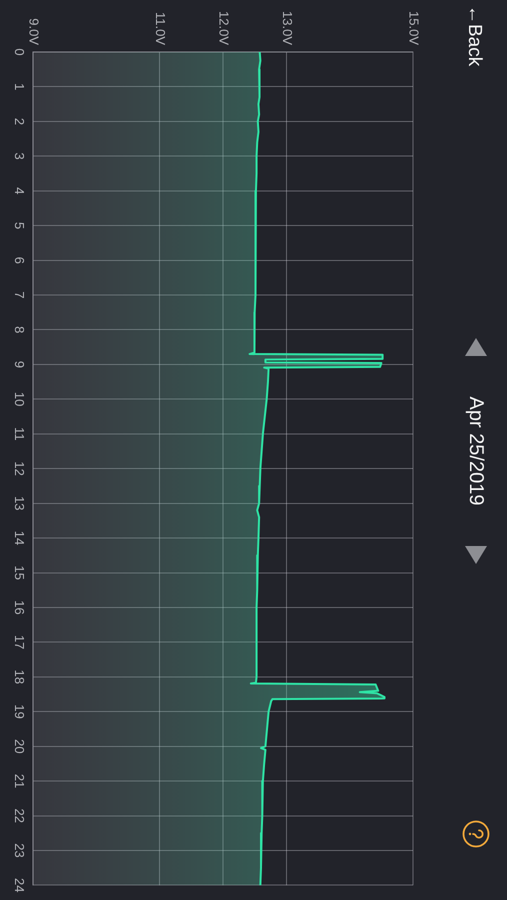  I want to click on y-tick-label: 7, so click(20, 295).